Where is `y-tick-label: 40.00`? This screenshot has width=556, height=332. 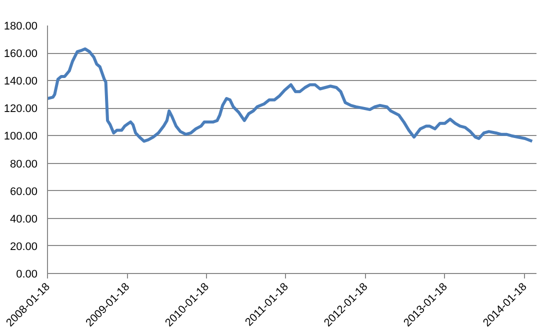 y-tick-label: 40.00 is located at coordinates (24, 219).